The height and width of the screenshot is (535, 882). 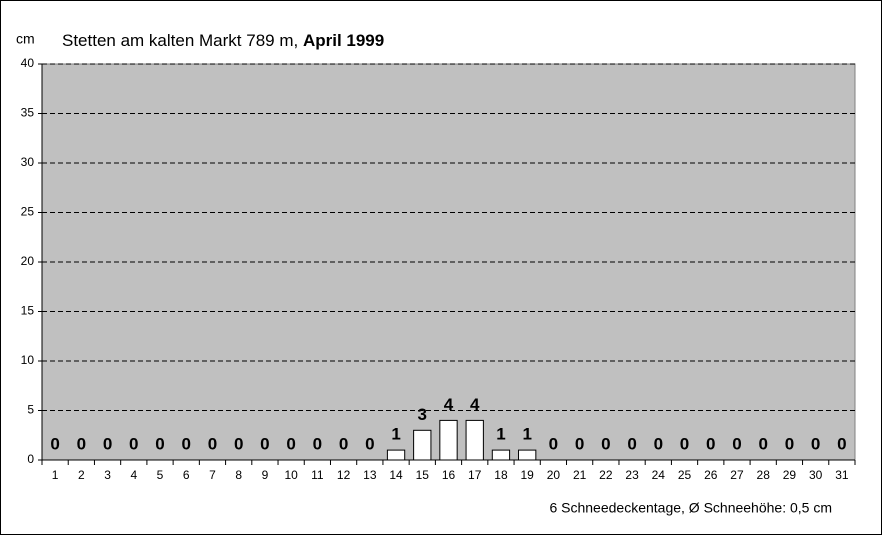 I want to click on title-period: April 1999, so click(x=343, y=40).